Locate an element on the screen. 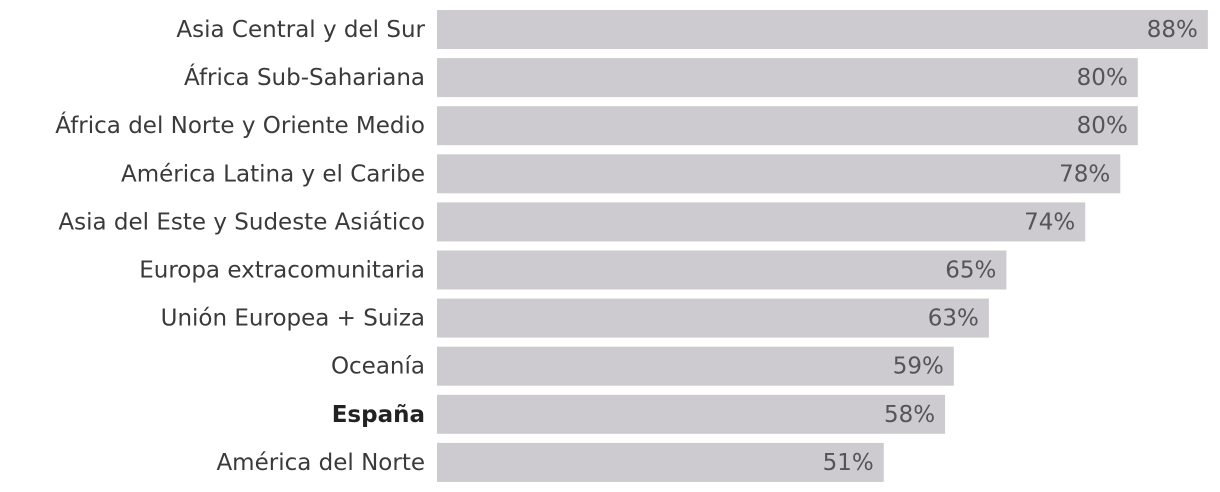  category-label: América del Norte is located at coordinates (320, 463).